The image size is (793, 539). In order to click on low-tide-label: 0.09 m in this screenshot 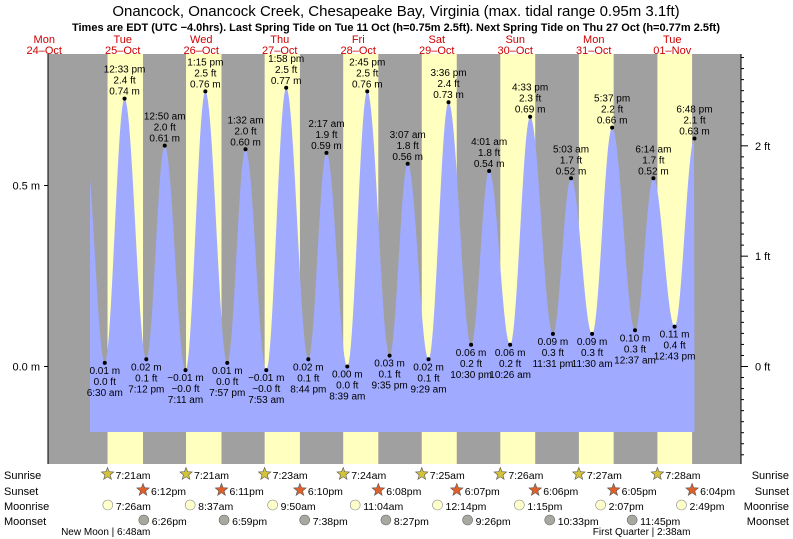, I will do `click(553, 342)`.